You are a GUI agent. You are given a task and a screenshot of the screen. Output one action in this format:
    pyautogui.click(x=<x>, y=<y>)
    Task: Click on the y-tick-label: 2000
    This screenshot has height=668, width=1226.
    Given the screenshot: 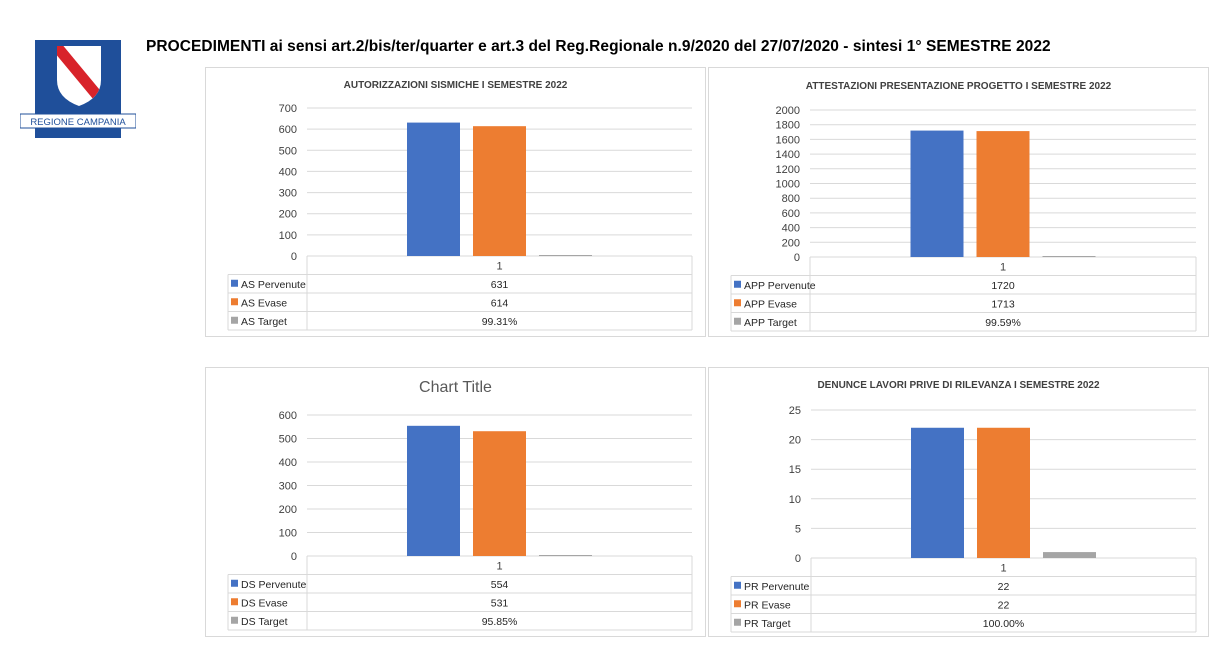 What is the action you would take?
    pyautogui.click(x=788, y=111)
    